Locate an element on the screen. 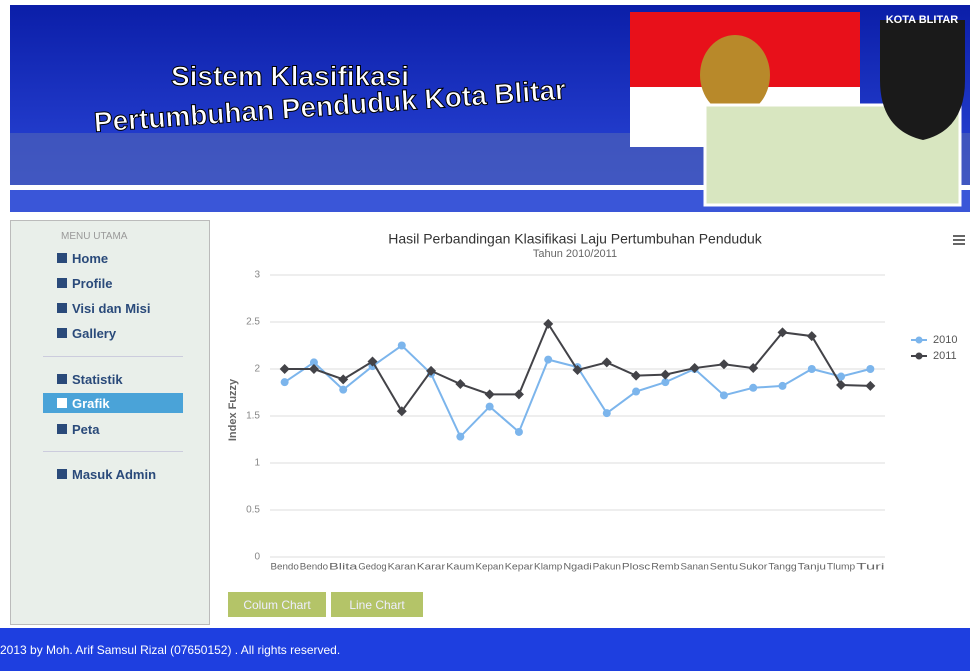 Image resolution: width=970 pixels, height=671 pixels. y-tick-label: 0.5 is located at coordinates (253, 510).